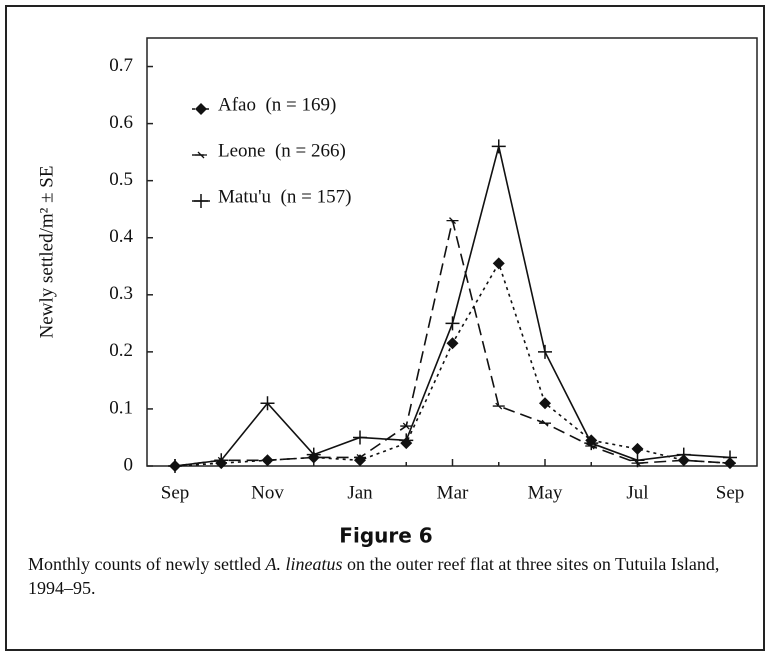 The width and height of the screenshot is (772, 657). What do you see at coordinates (46, 252) in the screenshot?
I see `y-axis-label: Newly settled/m² ± SE` at bounding box center [46, 252].